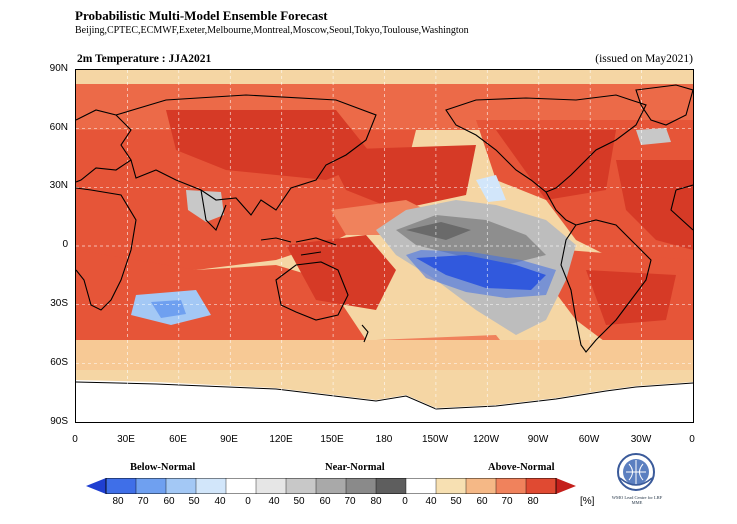 This screenshot has height=524, width=737. What do you see at coordinates (486, 439) in the screenshot?
I see `lon-label-120w: 120W` at bounding box center [486, 439].